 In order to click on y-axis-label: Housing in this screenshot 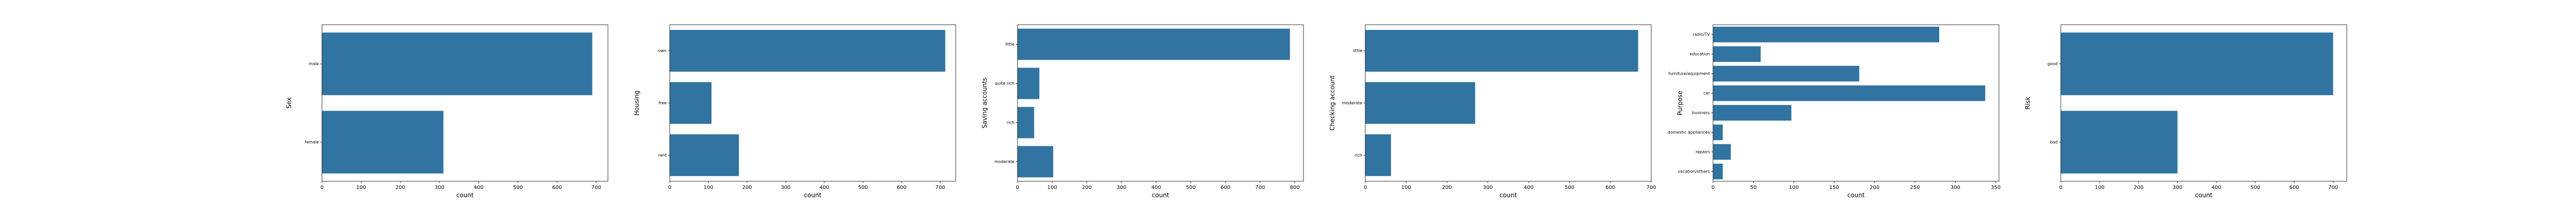, I will do `click(636, 103)`.